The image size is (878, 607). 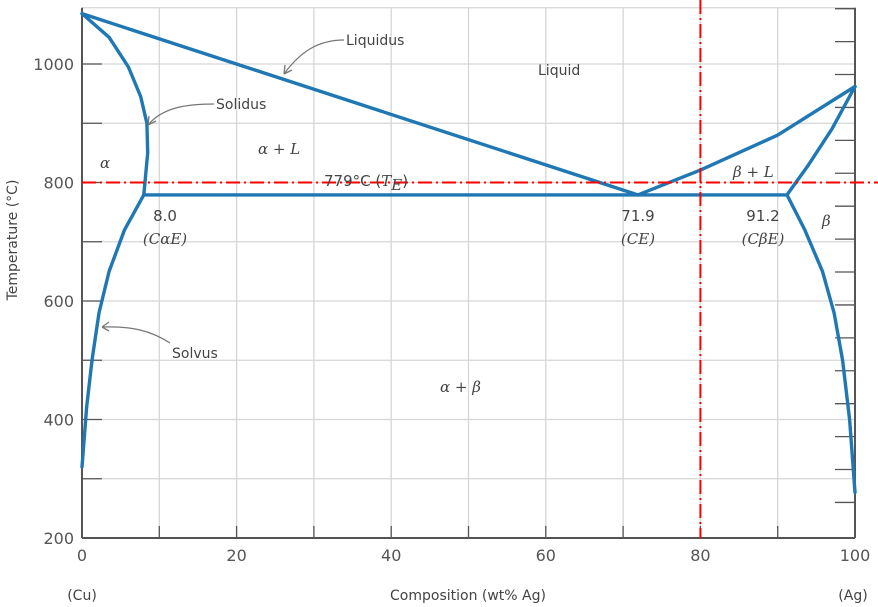 What do you see at coordinates (58, 420) in the screenshot?
I see `y-tick-label: 400` at bounding box center [58, 420].